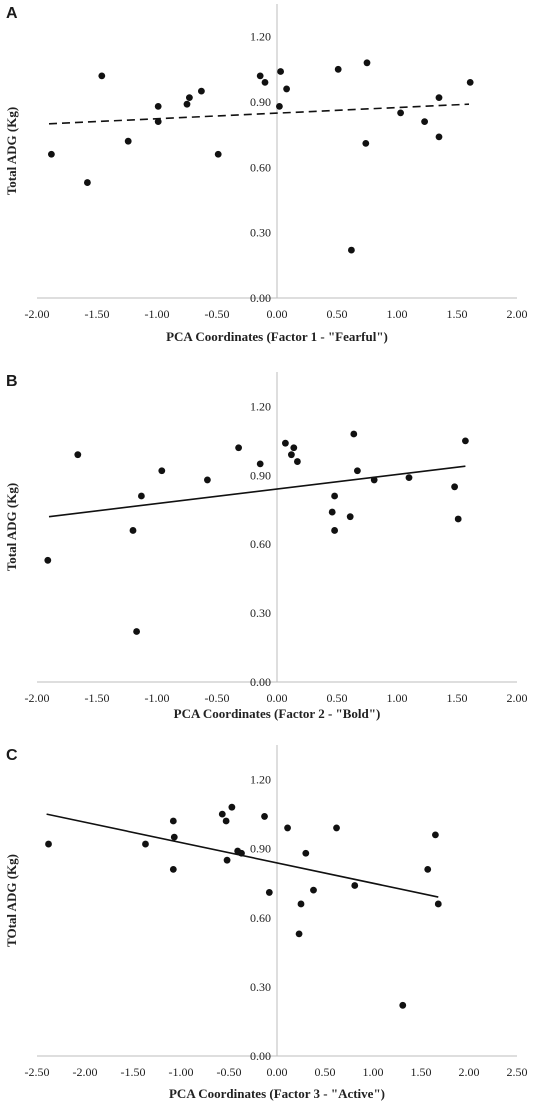  What do you see at coordinates (37, 1072) in the screenshot?
I see `x-tick-label: -2.50` at bounding box center [37, 1072].